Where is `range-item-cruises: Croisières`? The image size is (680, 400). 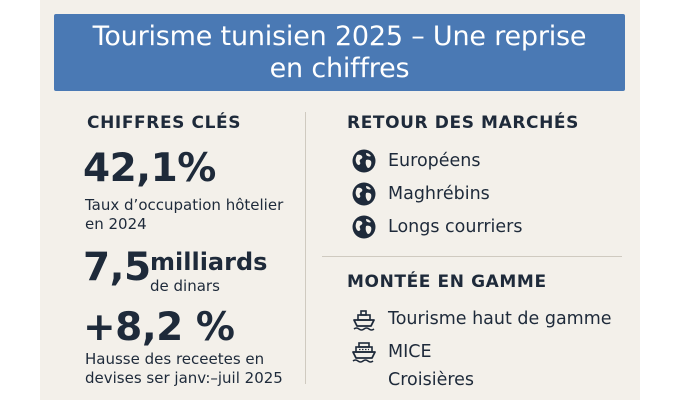
range-item-cruises: Croisières is located at coordinates (412, 380).